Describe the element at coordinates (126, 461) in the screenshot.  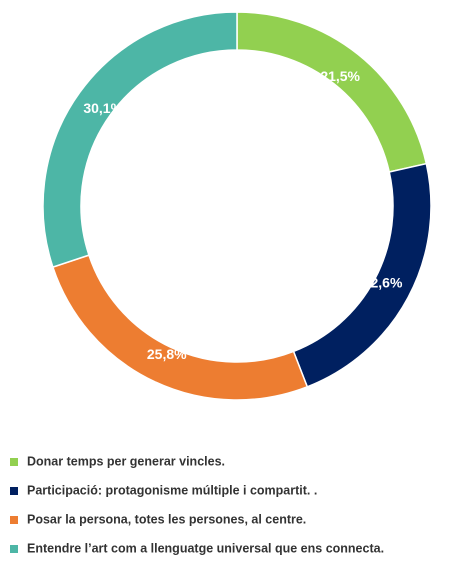
I see `legend-label: Donar temps per generar vincles.` at that location.